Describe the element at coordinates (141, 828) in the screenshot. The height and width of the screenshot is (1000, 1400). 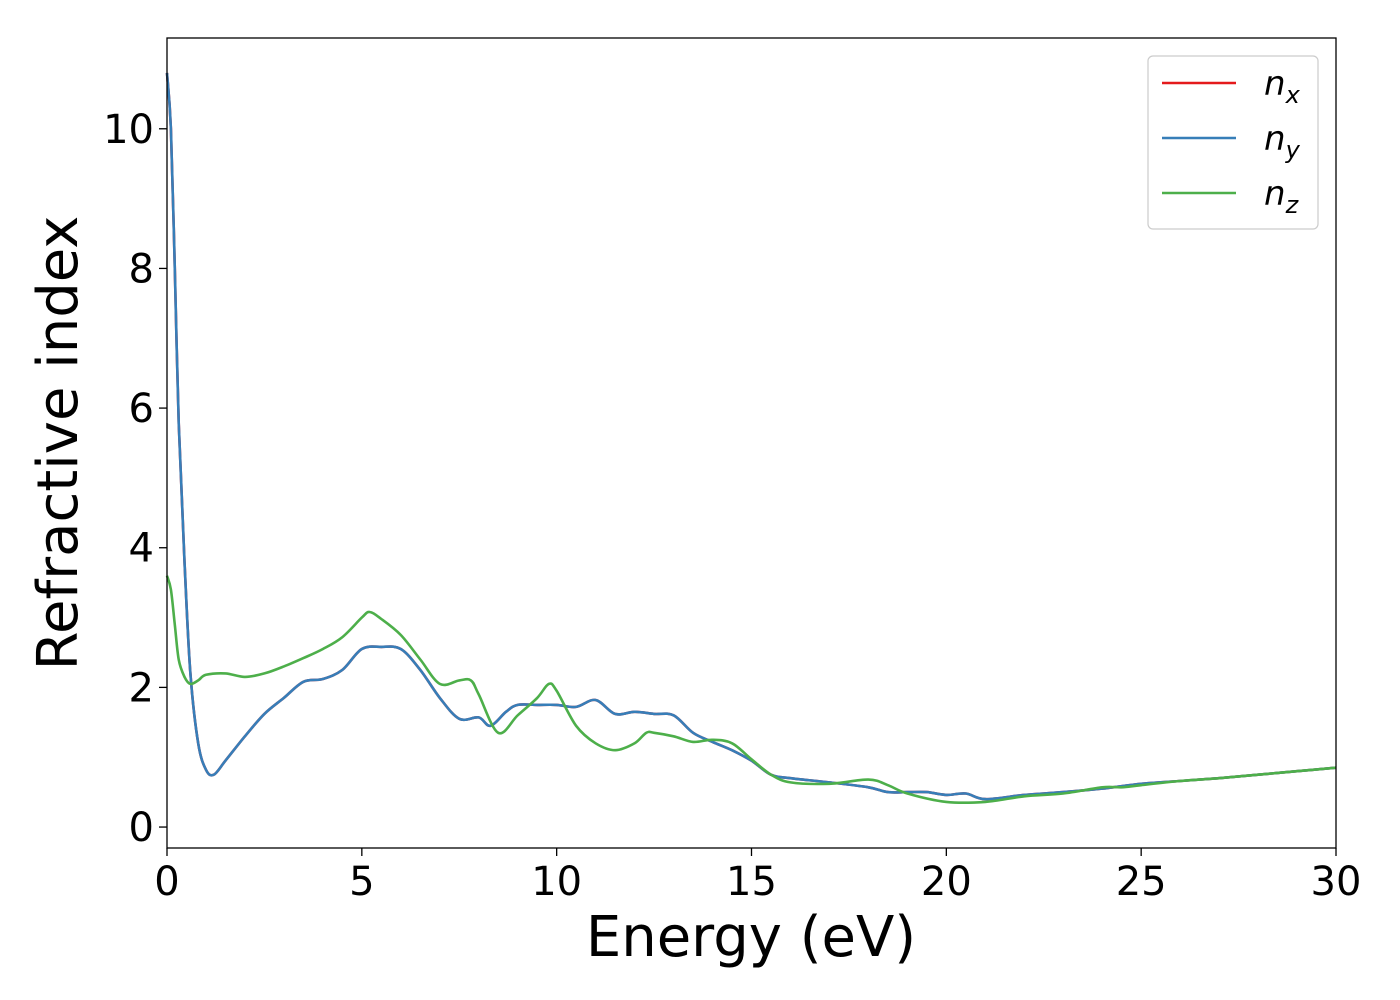
I see `y-tick-label: 0` at that location.